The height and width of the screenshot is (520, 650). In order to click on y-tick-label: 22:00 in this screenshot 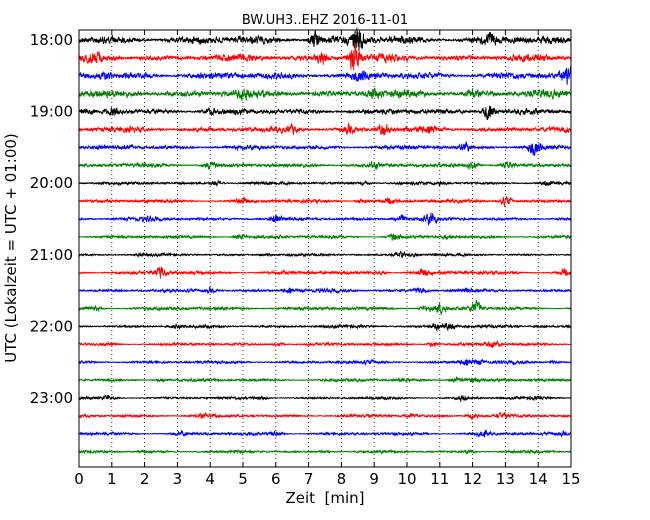, I will do `click(51, 326)`.